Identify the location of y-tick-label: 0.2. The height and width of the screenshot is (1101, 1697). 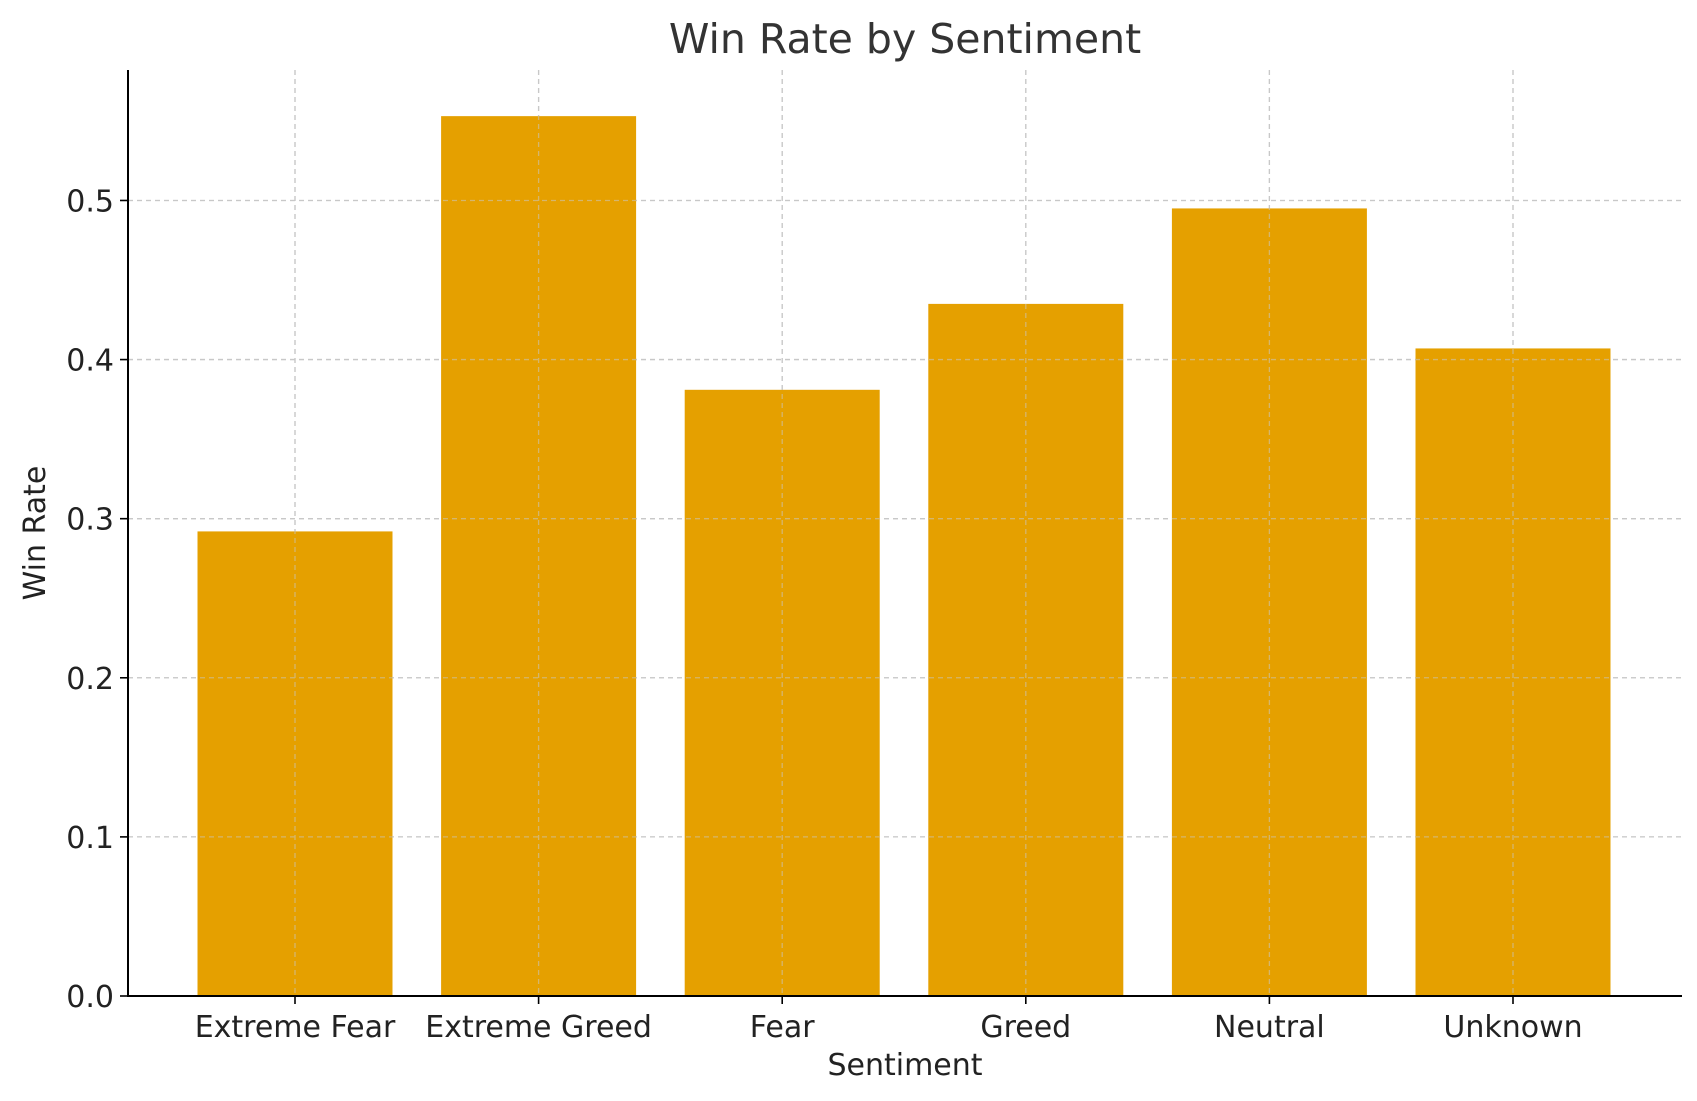
(90, 679).